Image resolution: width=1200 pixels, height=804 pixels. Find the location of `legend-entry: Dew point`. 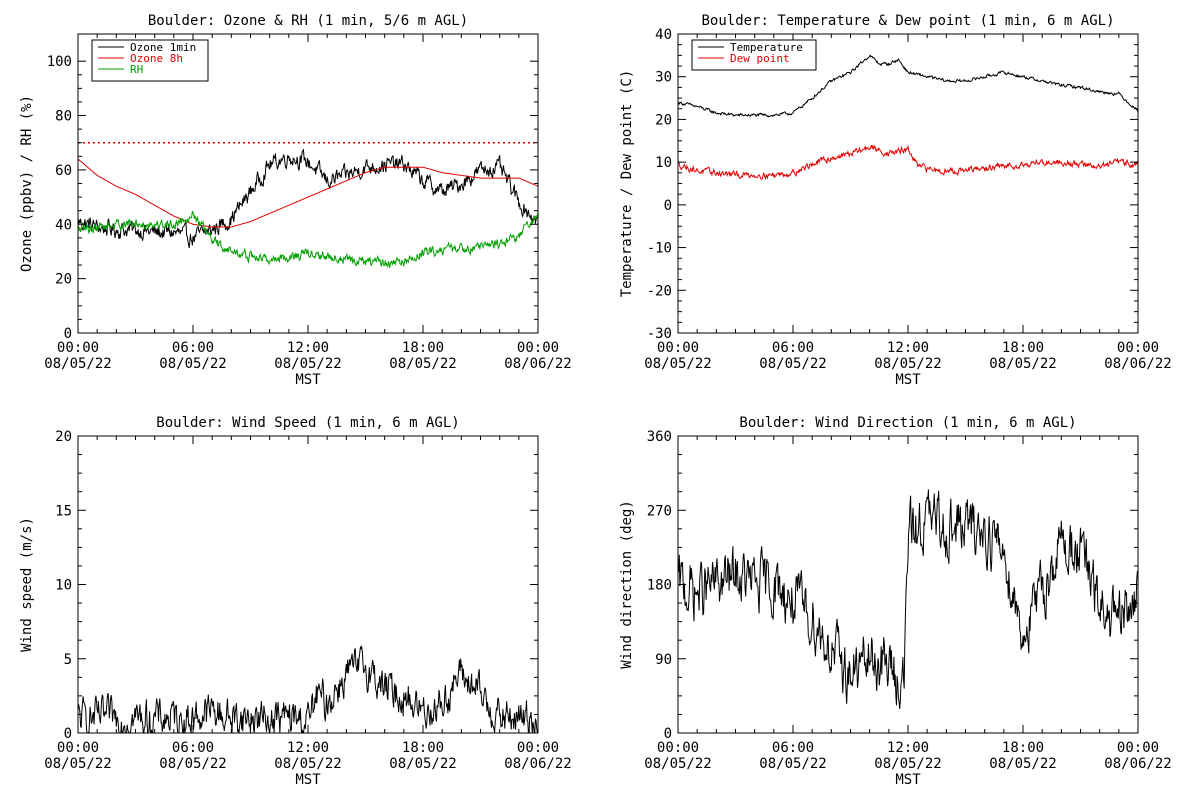

legend-entry: Dew point is located at coordinates (760, 58).